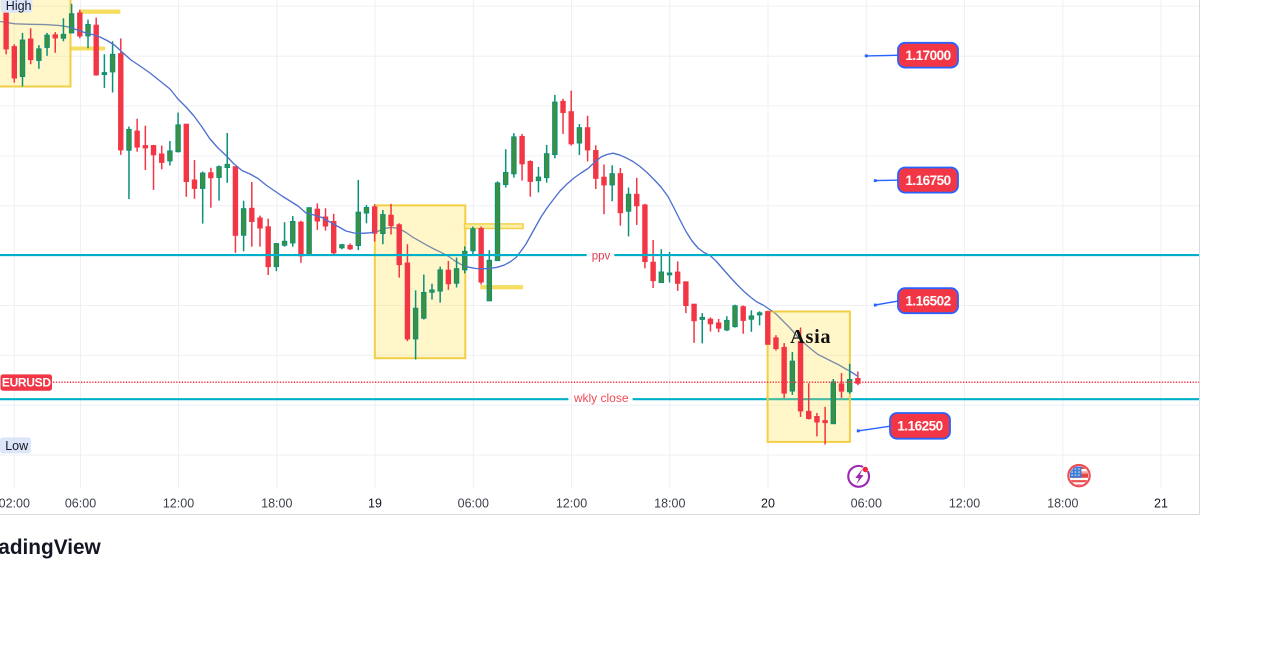  Describe the element at coordinates (27, 383) in the screenshot. I see `svg-text: EURUSD` at that location.